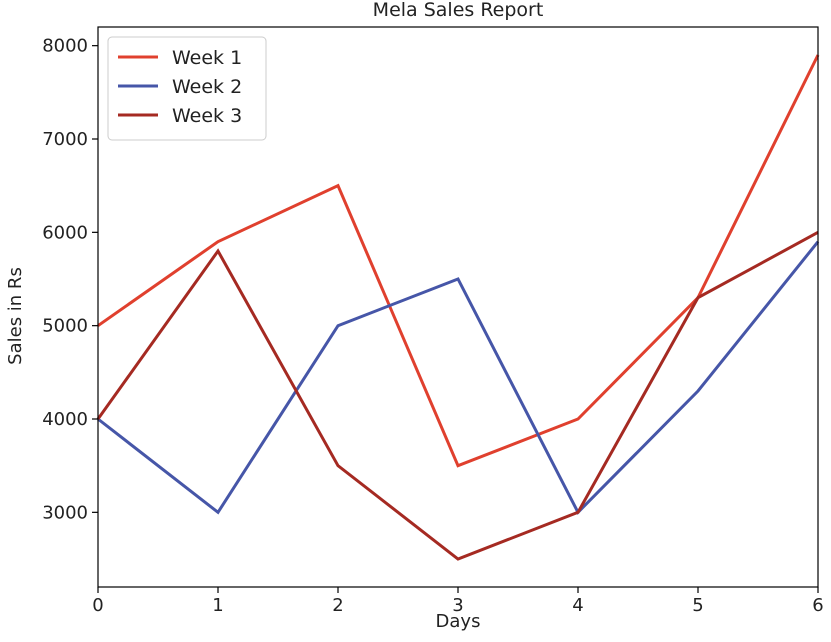 The width and height of the screenshot is (831, 642). Describe the element at coordinates (65, 326) in the screenshot. I see `y-tick-label: 5000` at that location.